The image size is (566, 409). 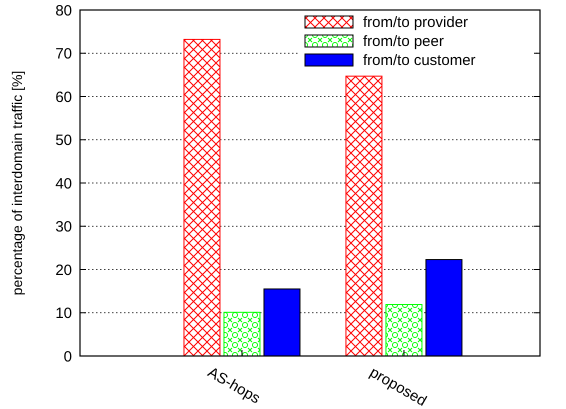 I want to click on legend-label: from/to provider, so click(x=415, y=22).